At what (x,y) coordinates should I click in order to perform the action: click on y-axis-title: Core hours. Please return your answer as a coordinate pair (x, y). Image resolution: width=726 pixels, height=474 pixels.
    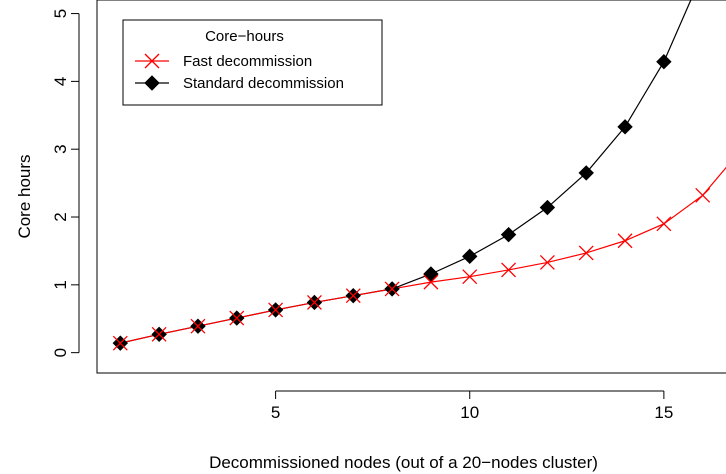
    Looking at the image, I should click on (24, 196).